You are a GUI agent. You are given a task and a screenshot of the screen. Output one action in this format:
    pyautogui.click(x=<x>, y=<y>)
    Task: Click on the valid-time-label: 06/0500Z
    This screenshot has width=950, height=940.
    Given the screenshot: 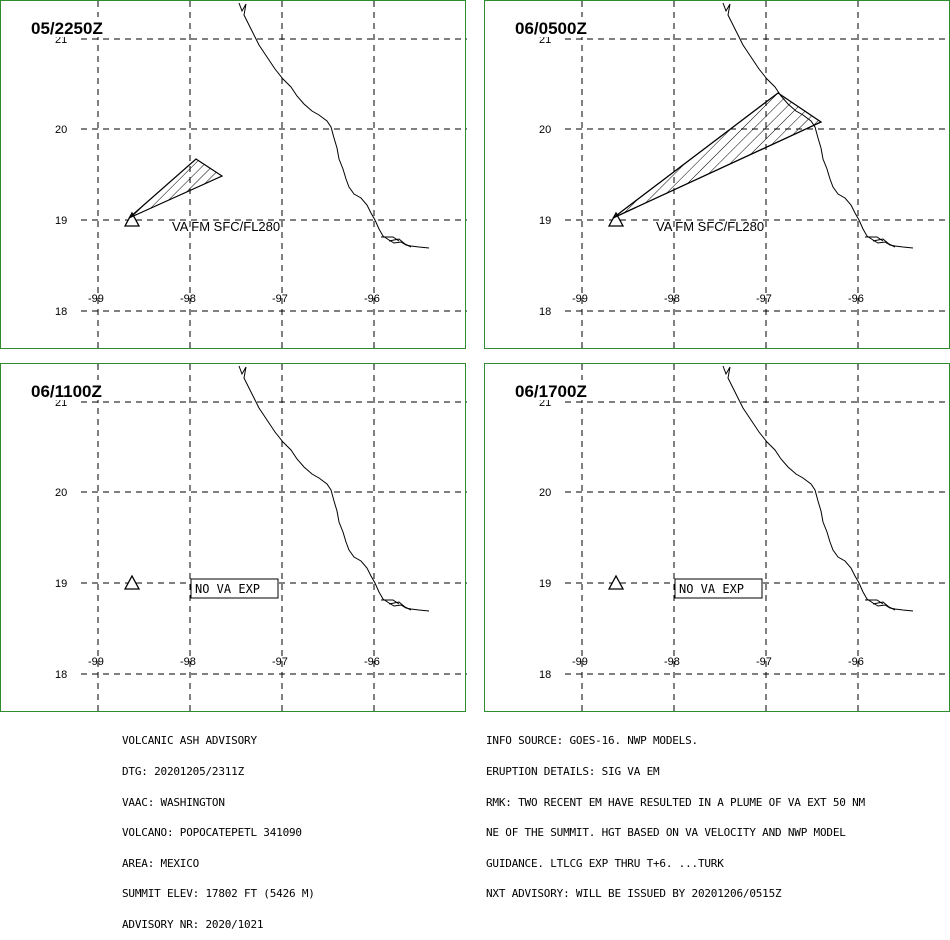 What is the action you would take?
    pyautogui.click(x=551, y=28)
    